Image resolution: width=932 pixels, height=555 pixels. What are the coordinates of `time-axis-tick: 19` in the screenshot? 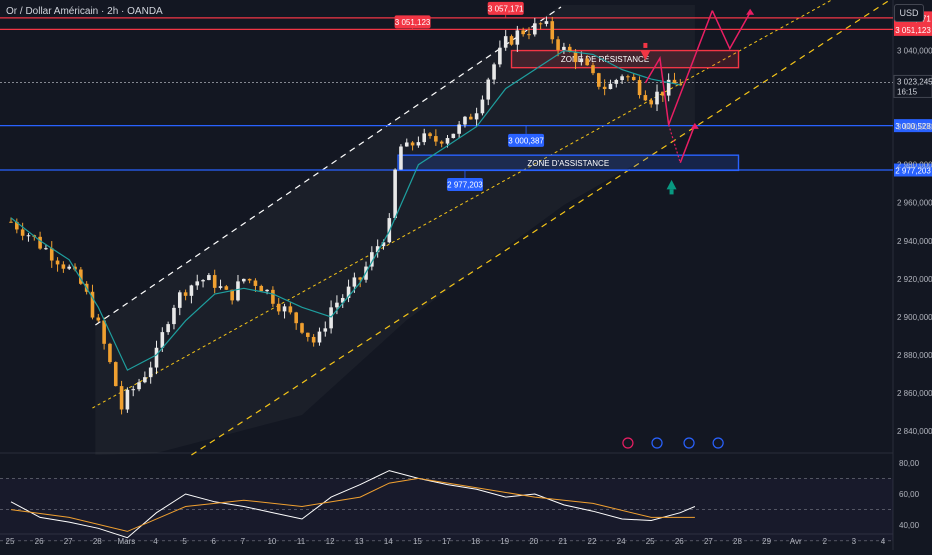 It's located at (504, 541).